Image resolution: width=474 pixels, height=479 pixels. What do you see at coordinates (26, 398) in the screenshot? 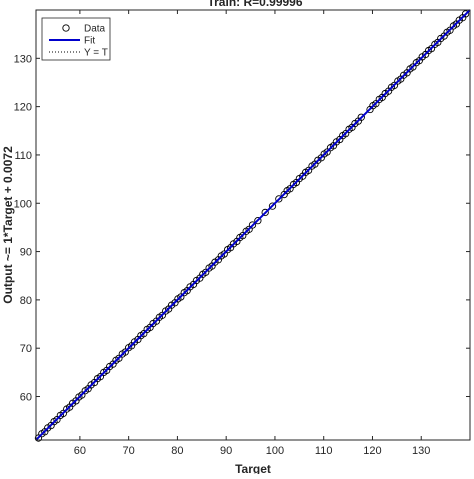
I see `y-tick-label: 60` at bounding box center [26, 398].